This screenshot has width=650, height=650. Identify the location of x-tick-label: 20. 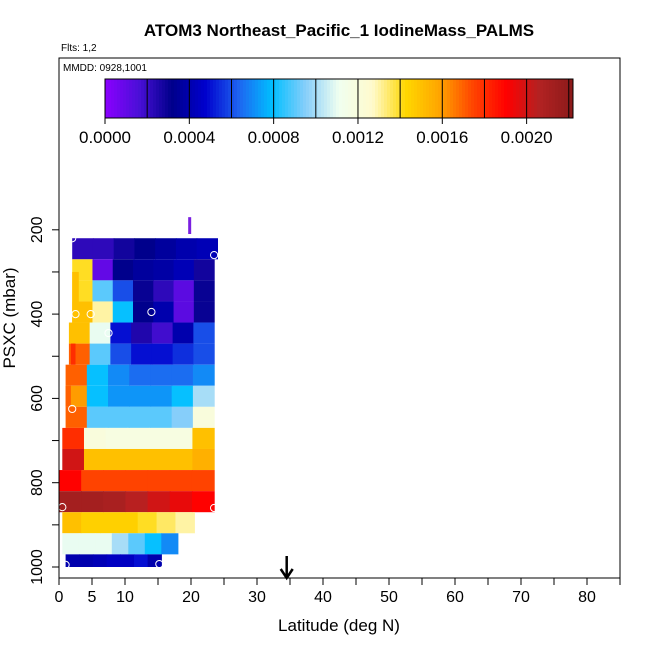
(191, 597).